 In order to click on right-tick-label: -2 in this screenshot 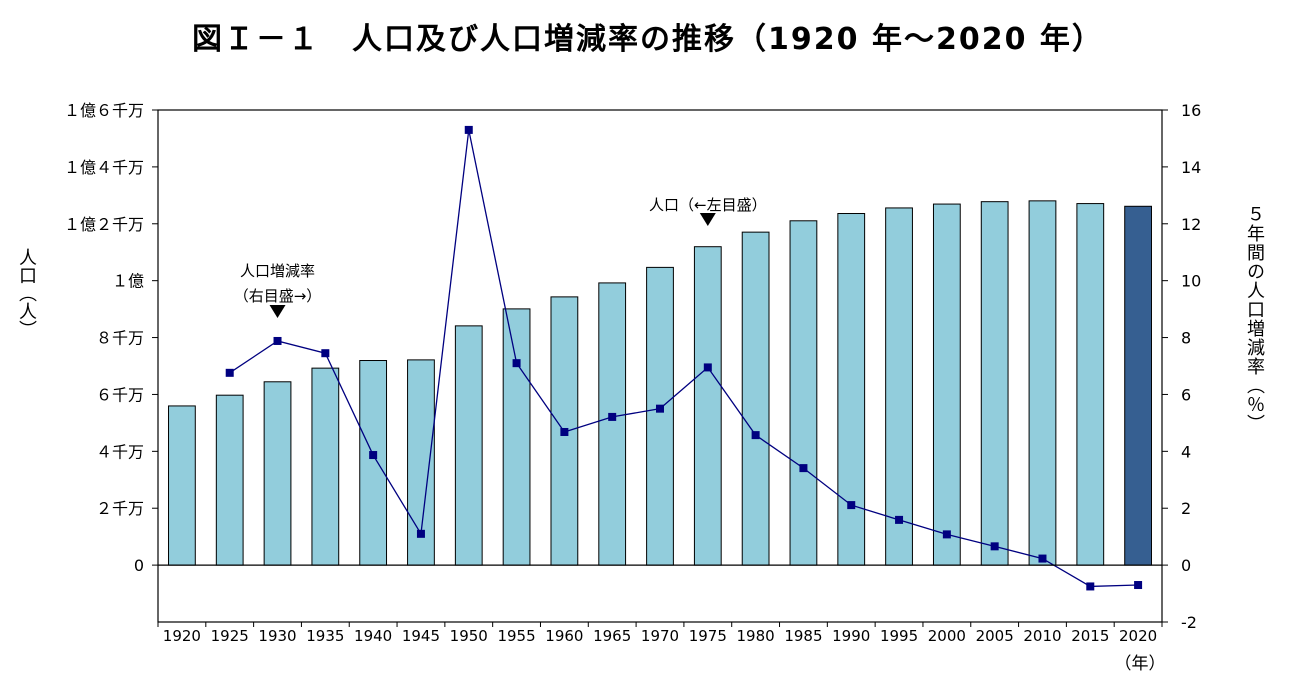, I will do `click(1189, 622)`.